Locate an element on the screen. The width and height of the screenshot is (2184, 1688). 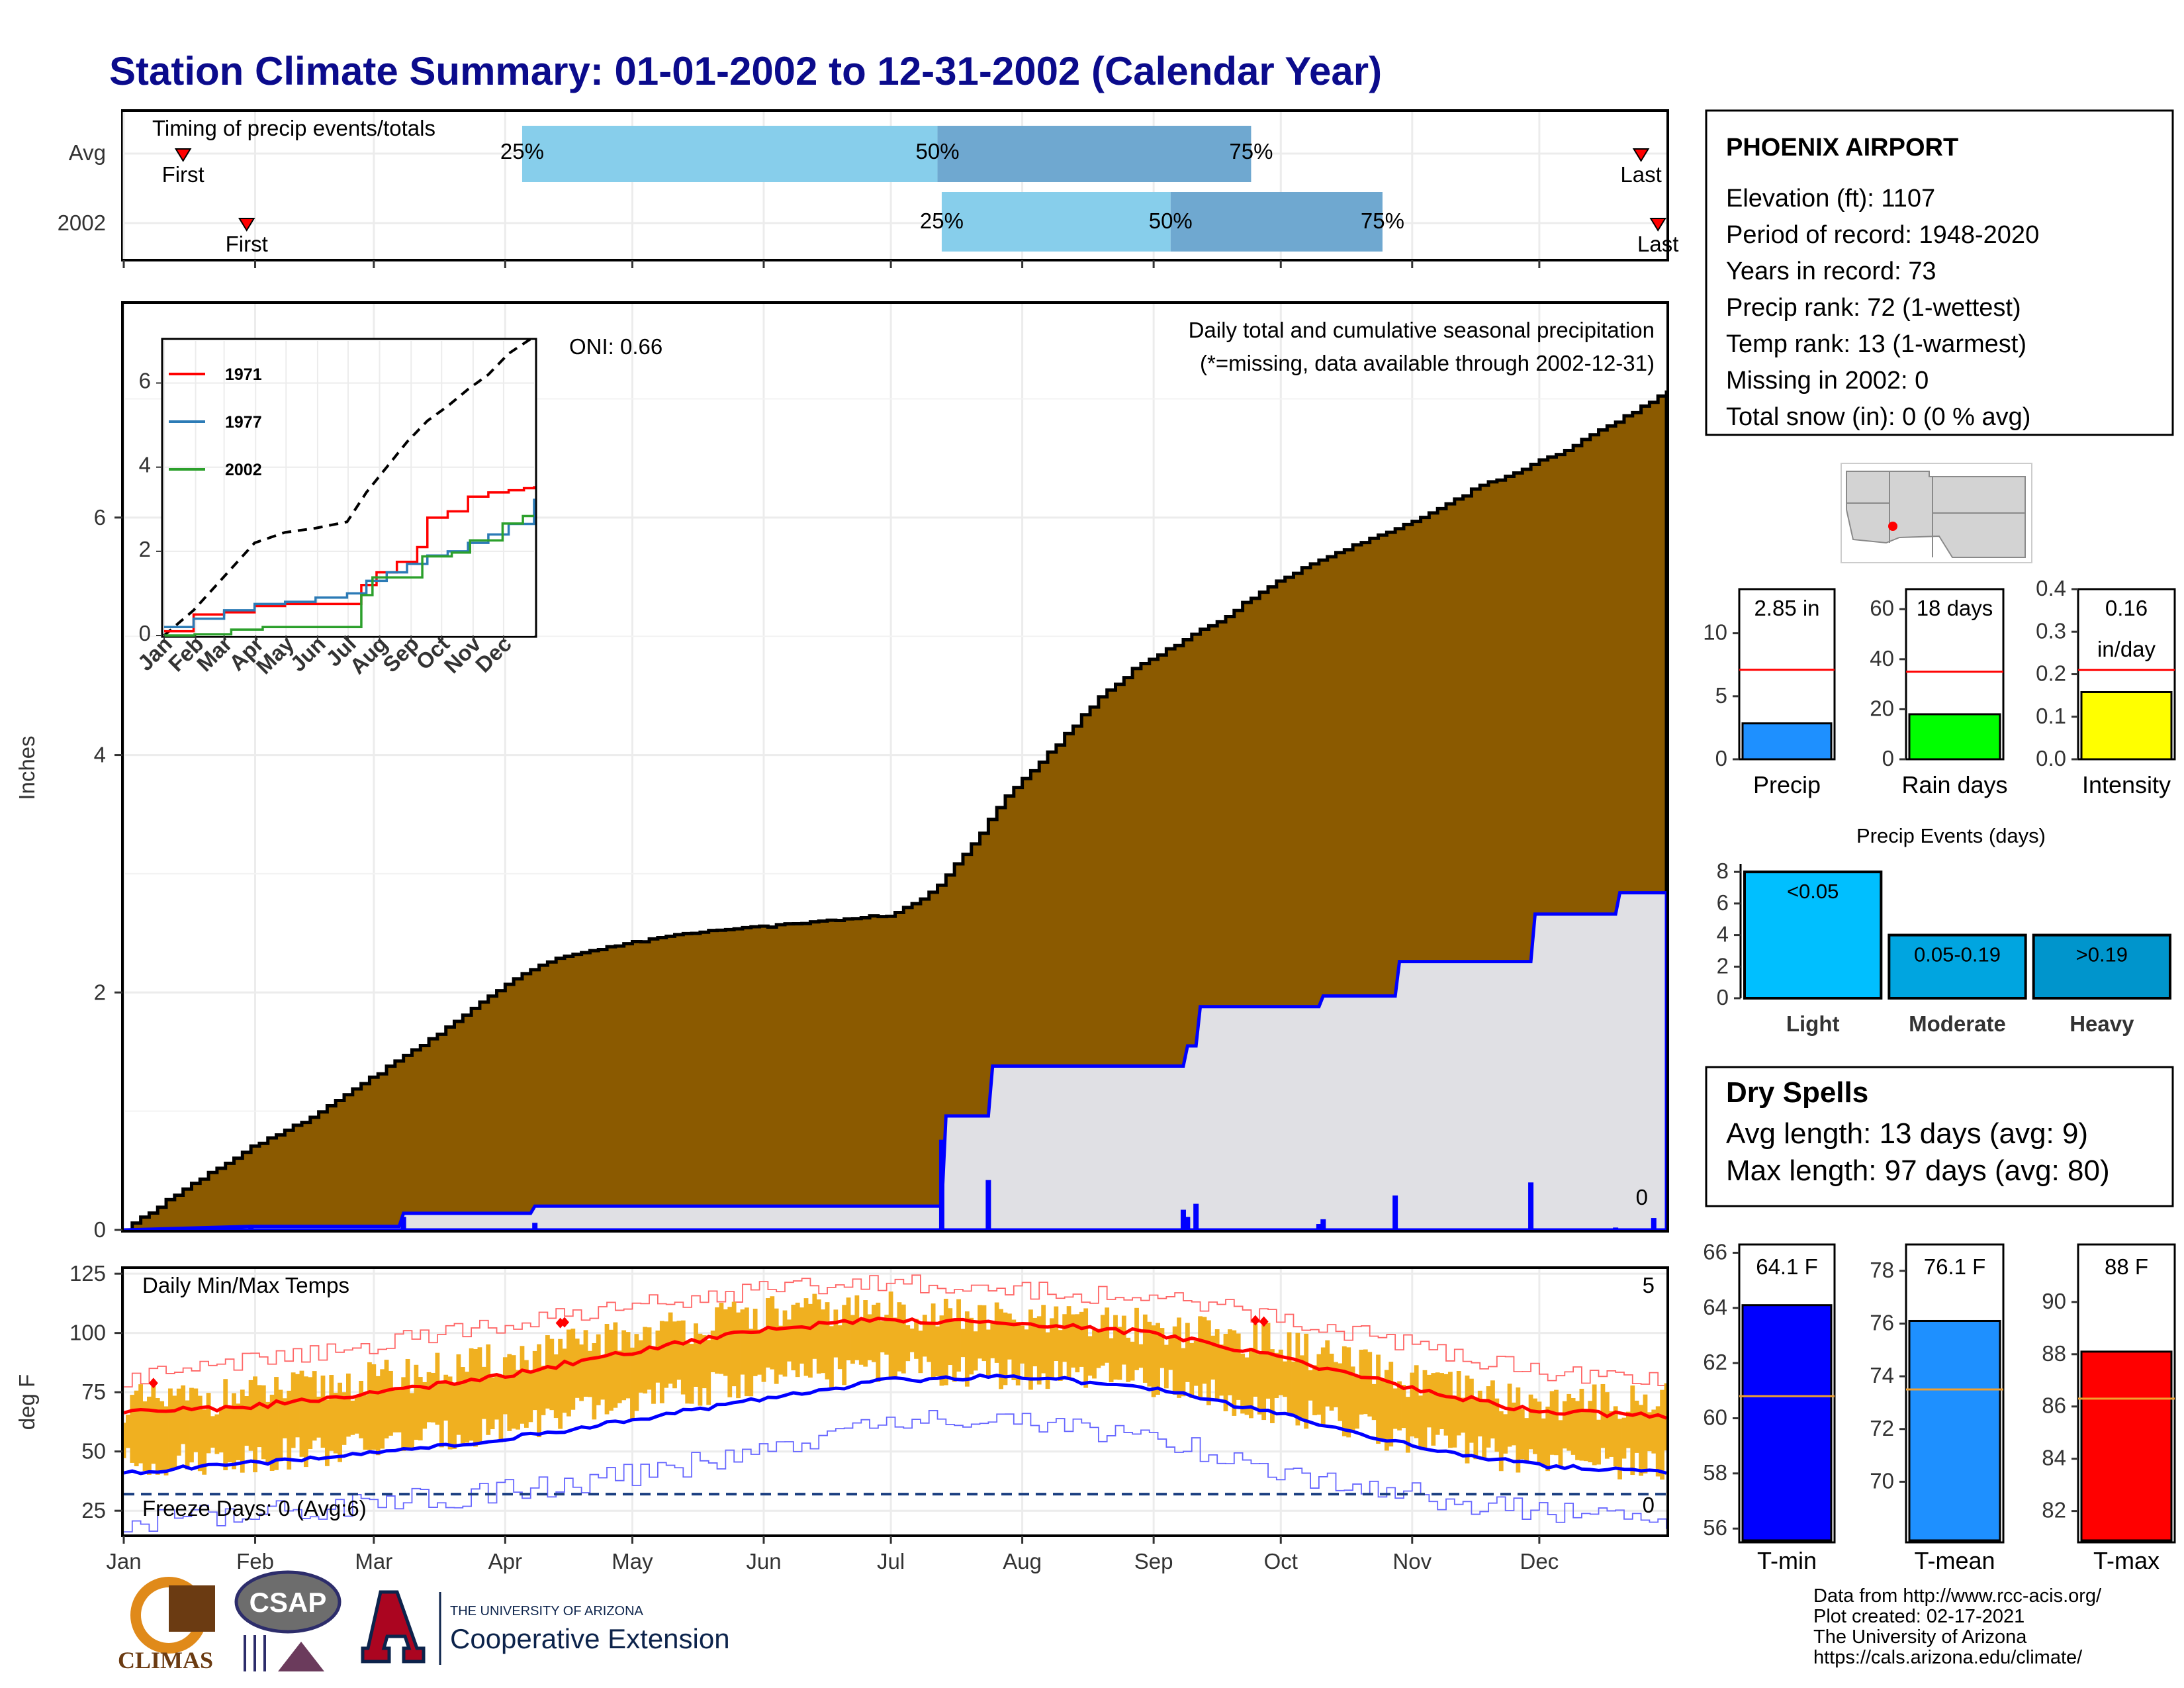
first-event-marker is located at coordinates (183, 155).